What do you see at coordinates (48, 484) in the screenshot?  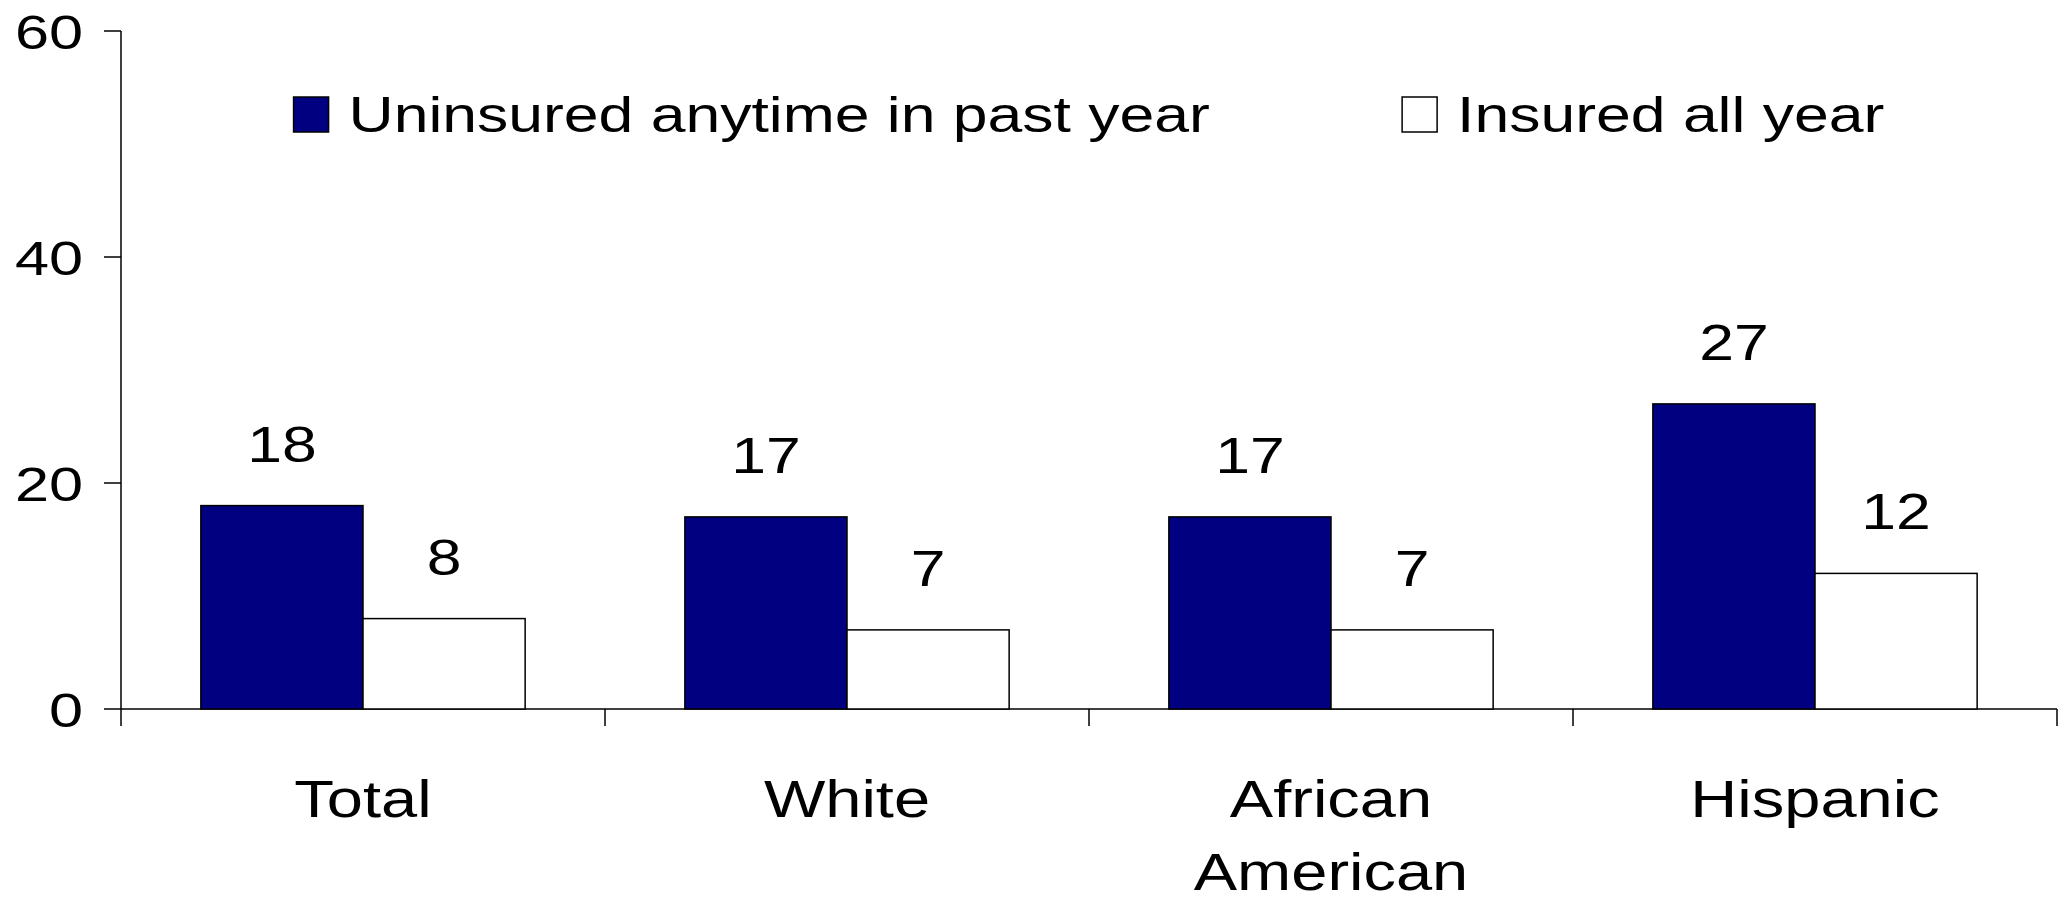 I see `y-tick-label: 20` at bounding box center [48, 484].